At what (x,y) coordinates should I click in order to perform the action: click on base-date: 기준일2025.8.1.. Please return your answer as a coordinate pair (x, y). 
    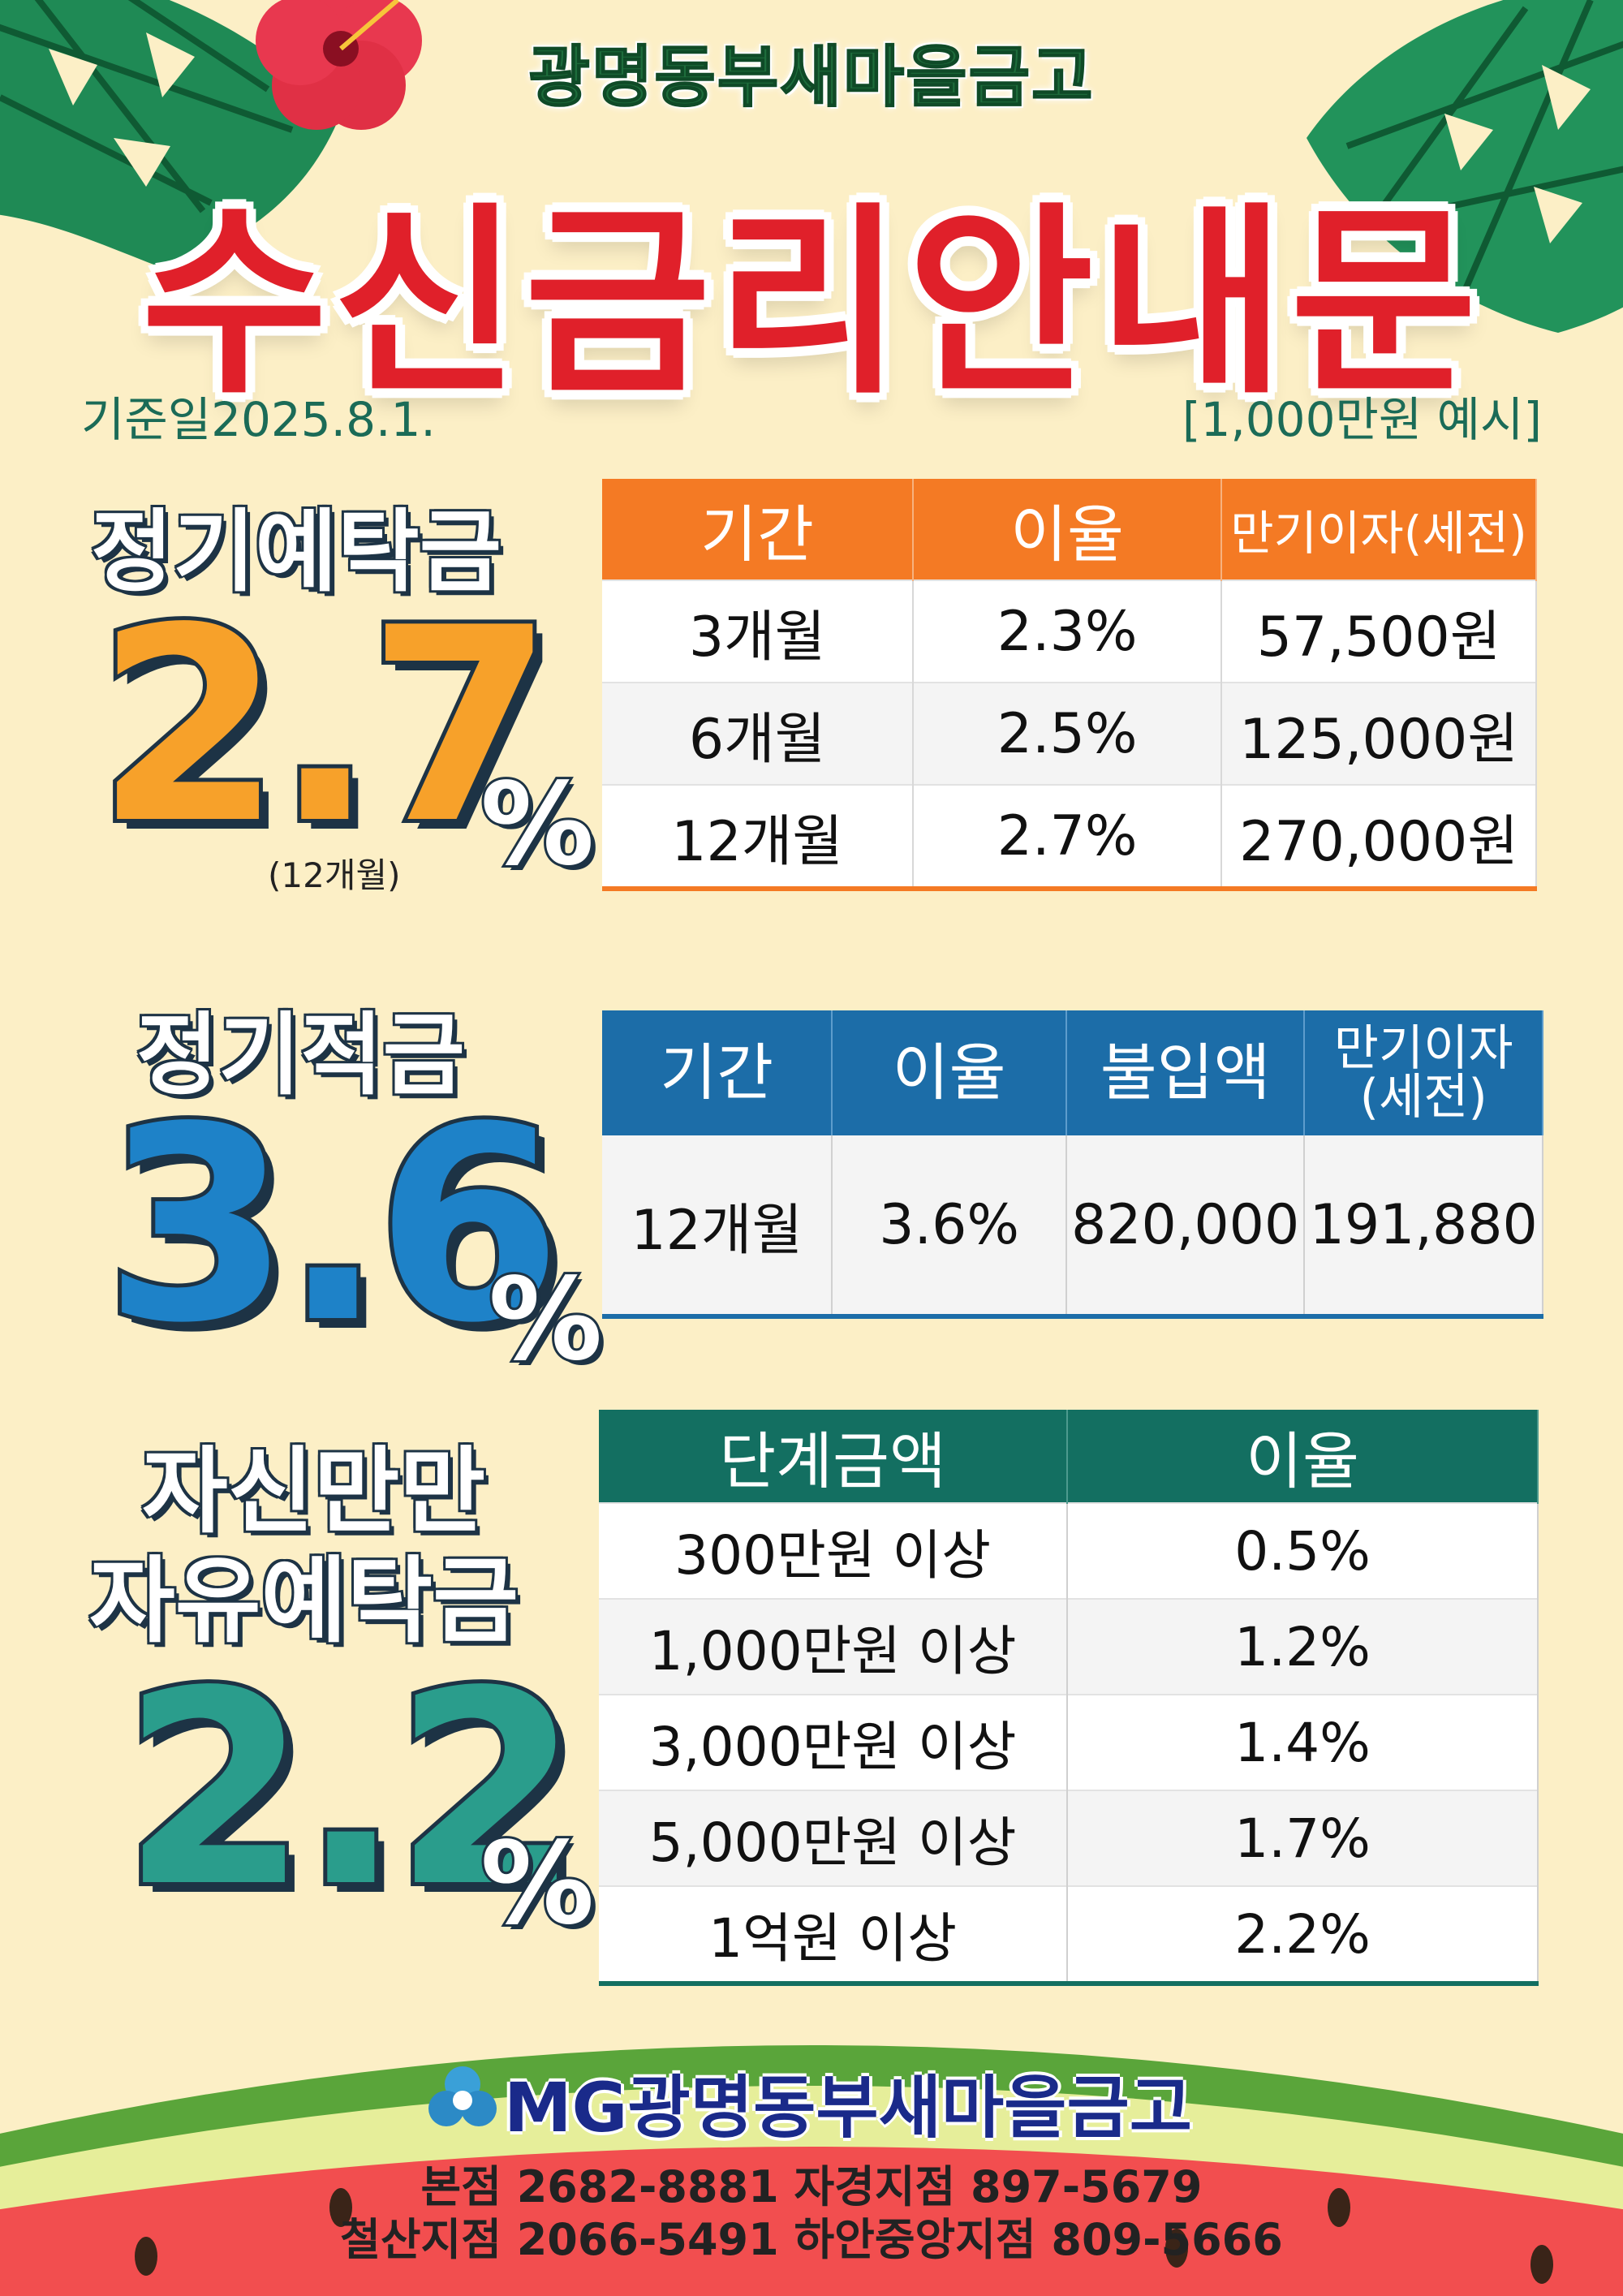
    Looking at the image, I should click on (258, 419).